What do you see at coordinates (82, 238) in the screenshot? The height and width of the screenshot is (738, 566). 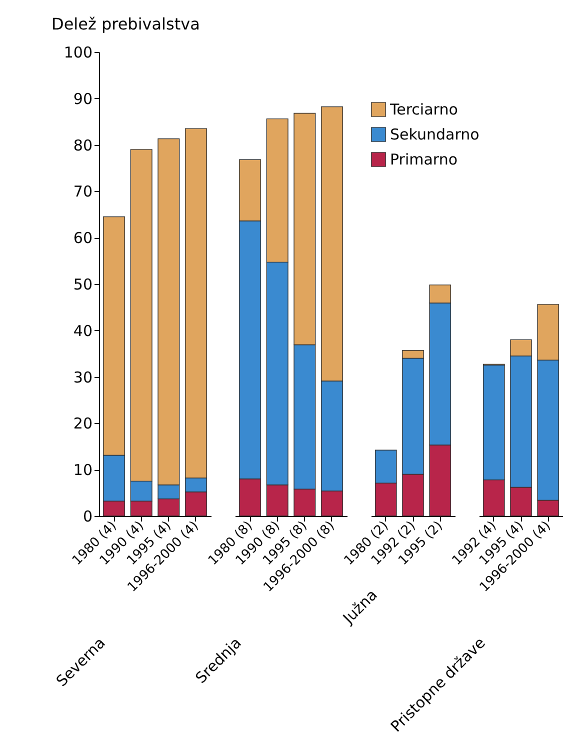 I see `y-tick-label: 60` at bounding box center [82, 238].